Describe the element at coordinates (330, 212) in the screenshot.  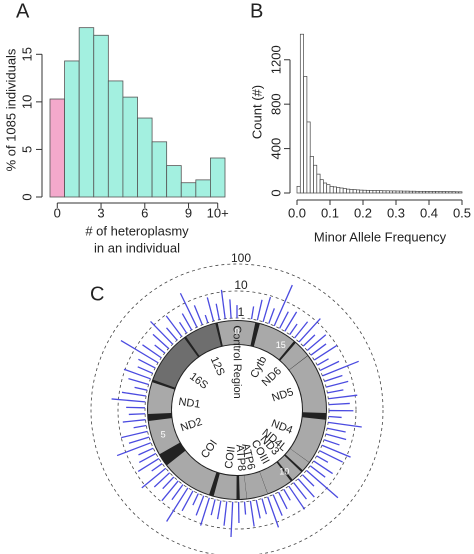
I see `x-tick-label: 0.1` at that location.